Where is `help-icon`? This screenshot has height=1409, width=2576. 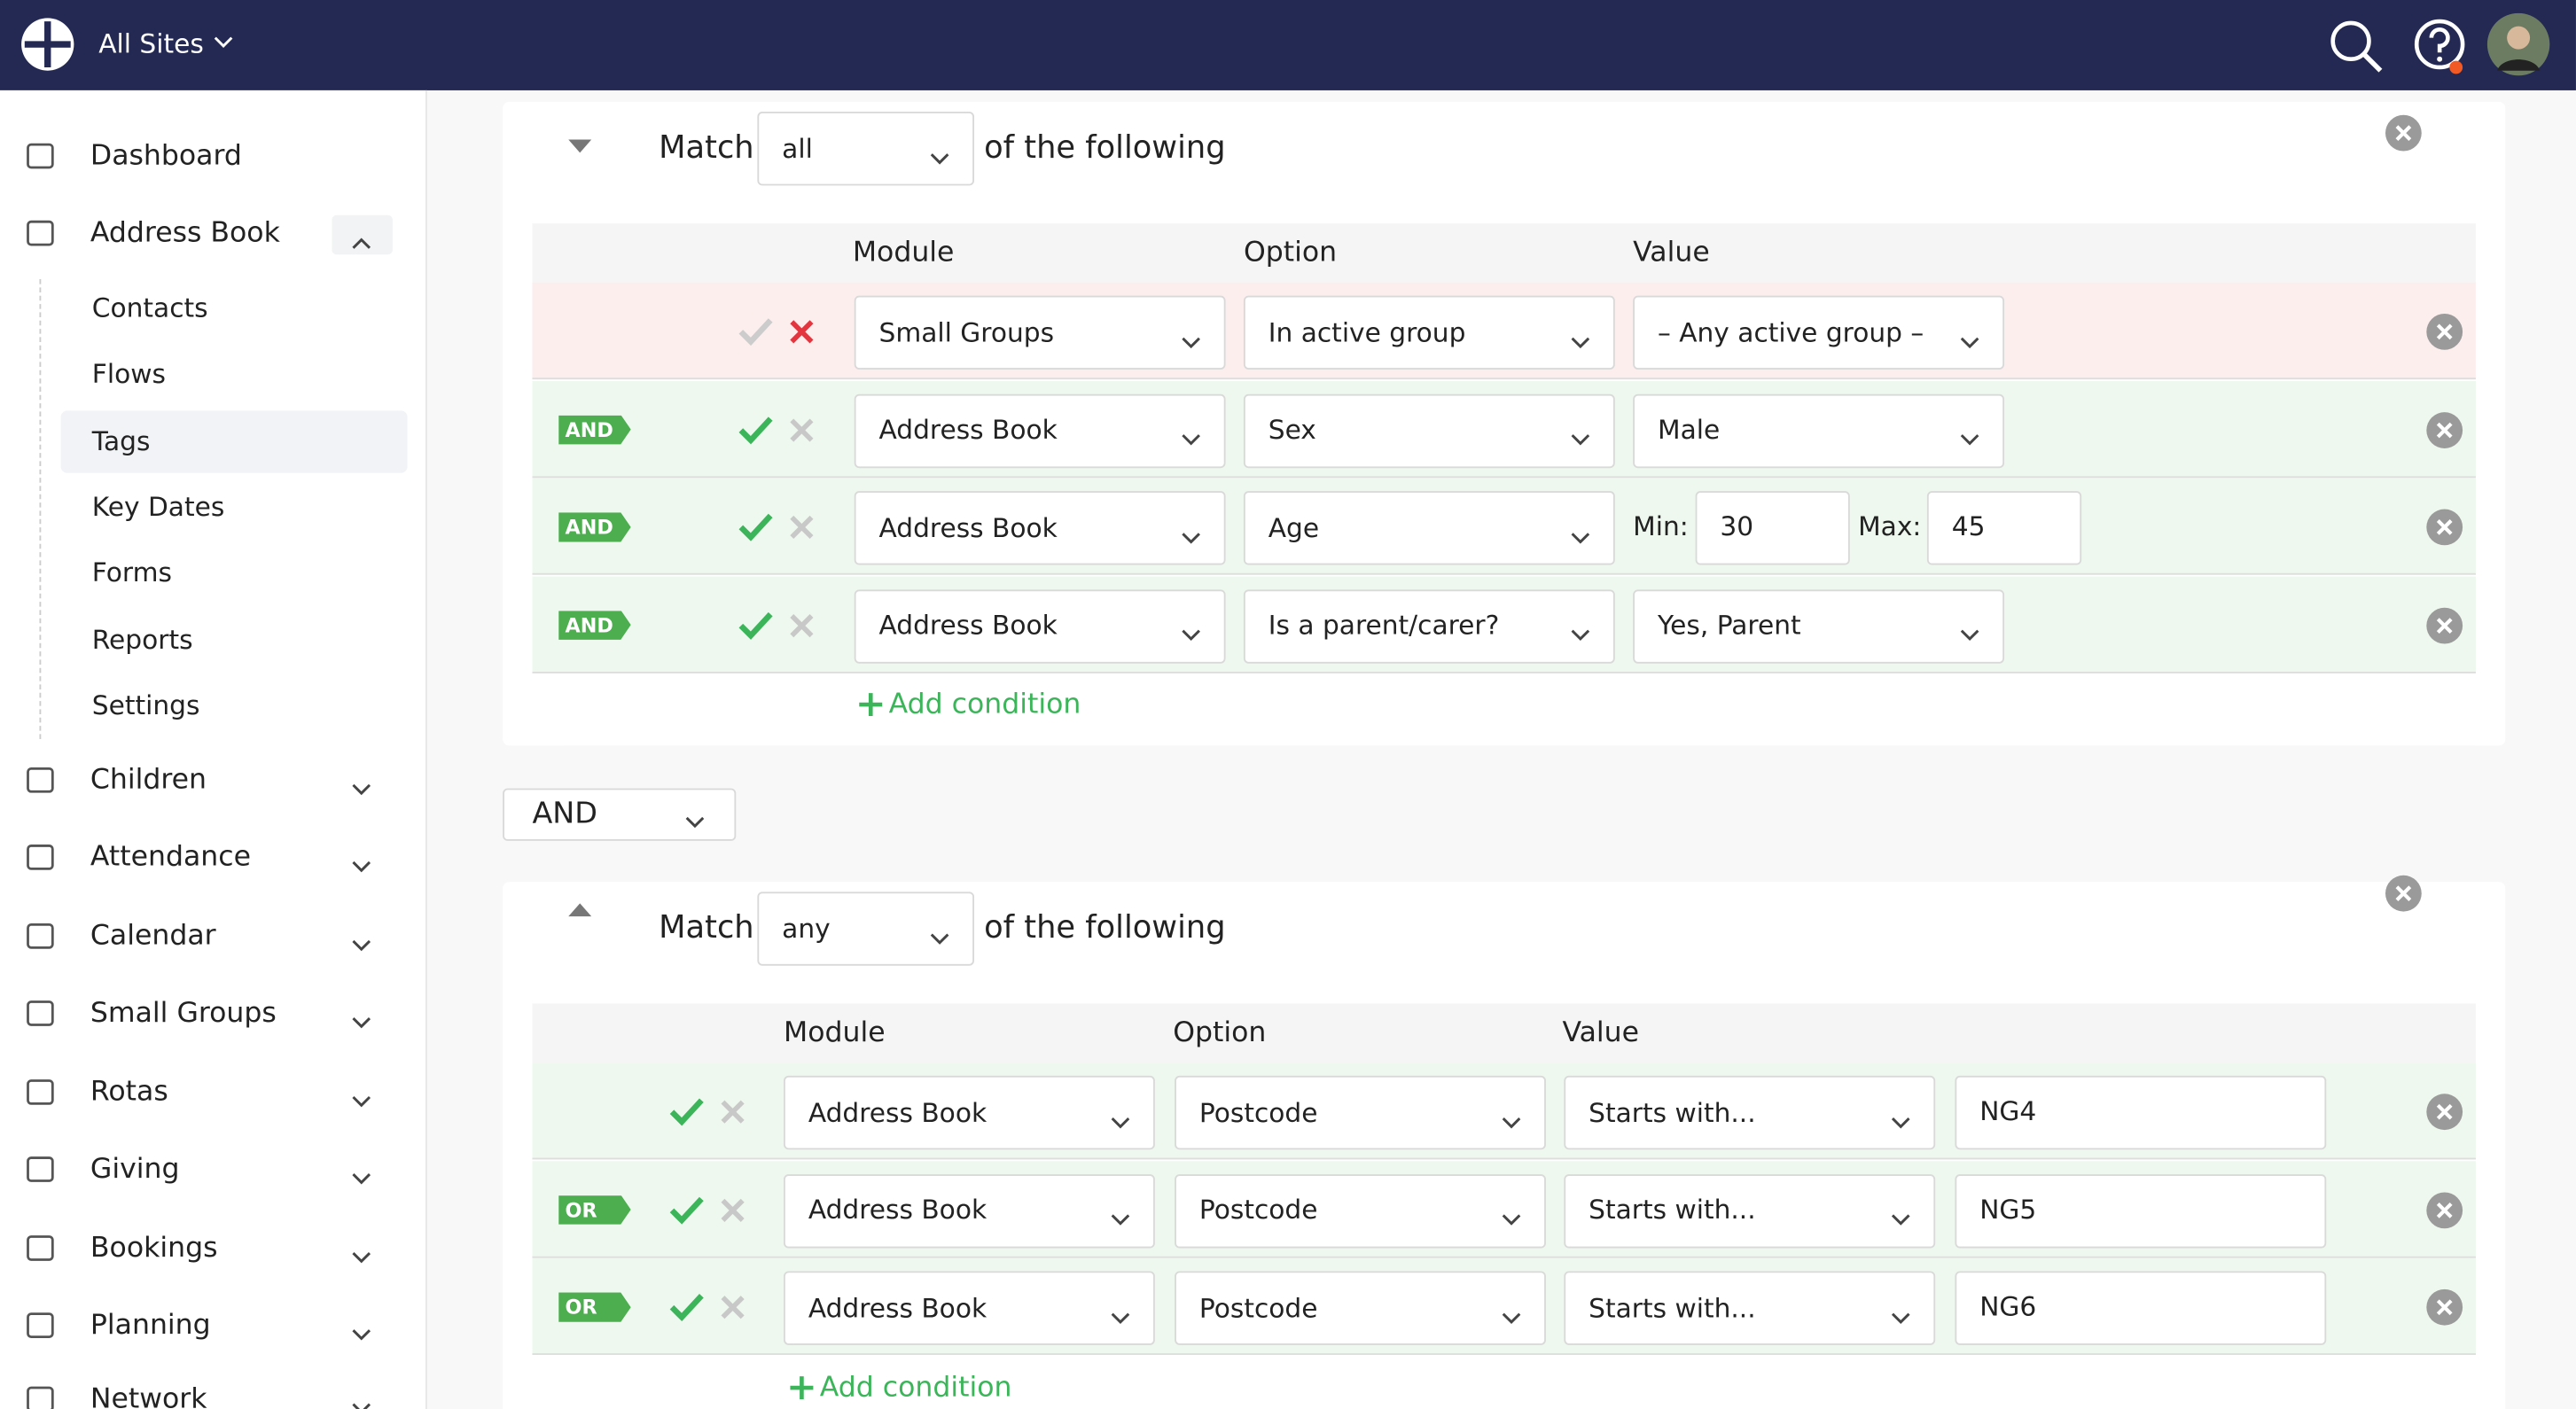 help-icon is located at coordinates (2441, 46).